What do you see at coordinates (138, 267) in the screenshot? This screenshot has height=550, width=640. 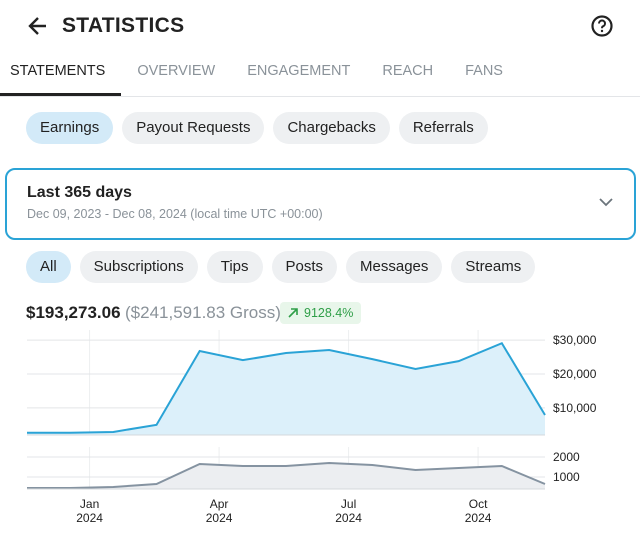 I see `source-chip: Subscriptions` at bounding box center [138, 267].